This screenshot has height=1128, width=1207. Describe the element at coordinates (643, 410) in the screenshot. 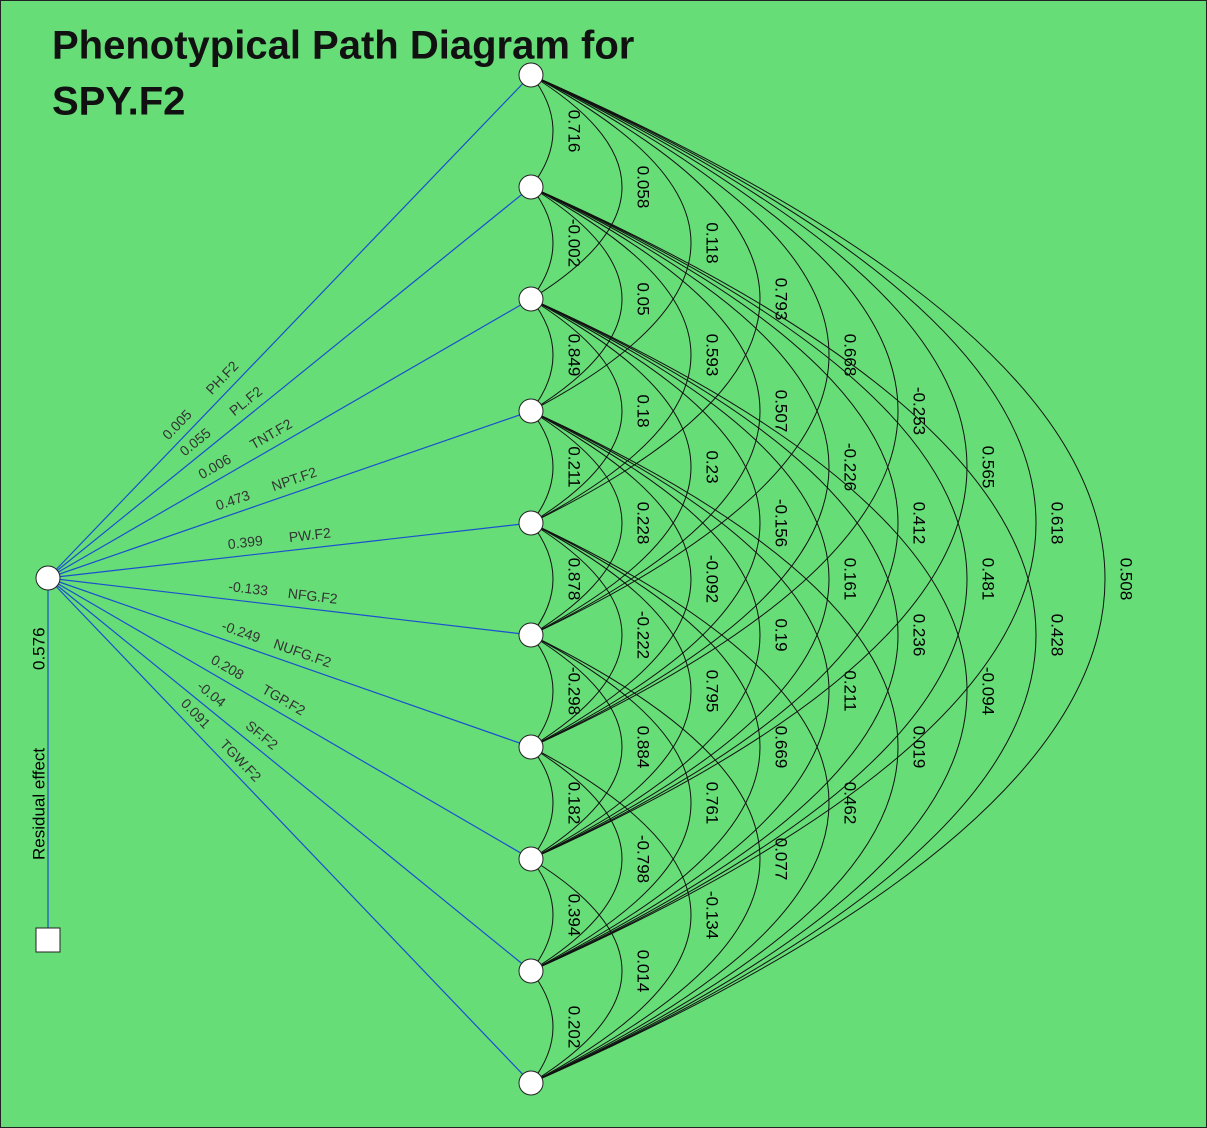

I see `correlation-label-group: 0.18` at that location.